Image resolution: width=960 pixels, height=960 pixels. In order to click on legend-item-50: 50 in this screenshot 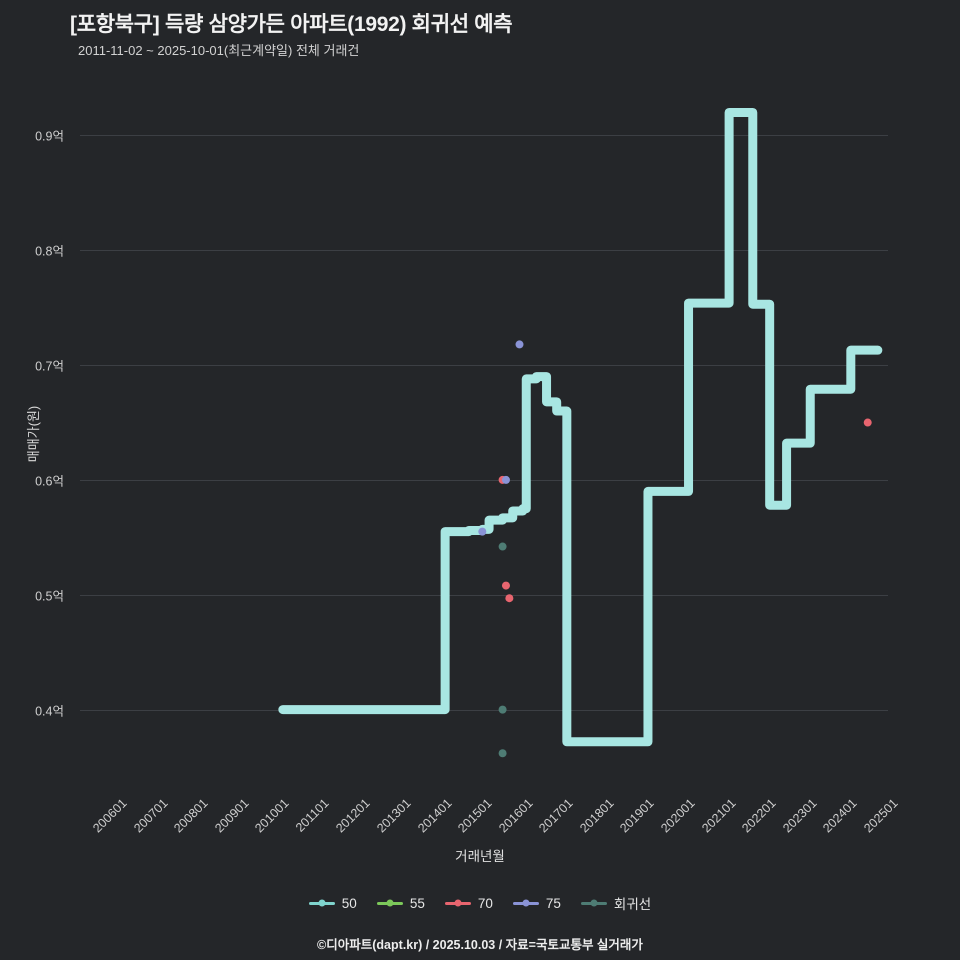, I will do `click(332, 903)`.